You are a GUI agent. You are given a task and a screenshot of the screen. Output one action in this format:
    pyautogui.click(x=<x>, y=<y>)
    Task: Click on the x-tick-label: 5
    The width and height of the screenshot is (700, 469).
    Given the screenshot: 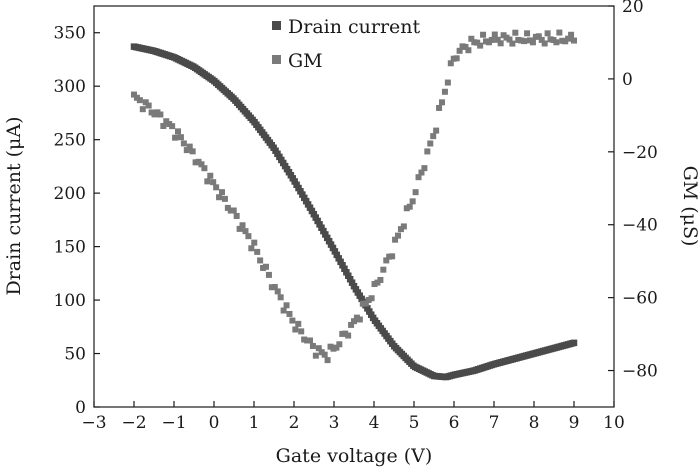 What is the action you would take?
    pyautogui.click(x=414, y=423)
    